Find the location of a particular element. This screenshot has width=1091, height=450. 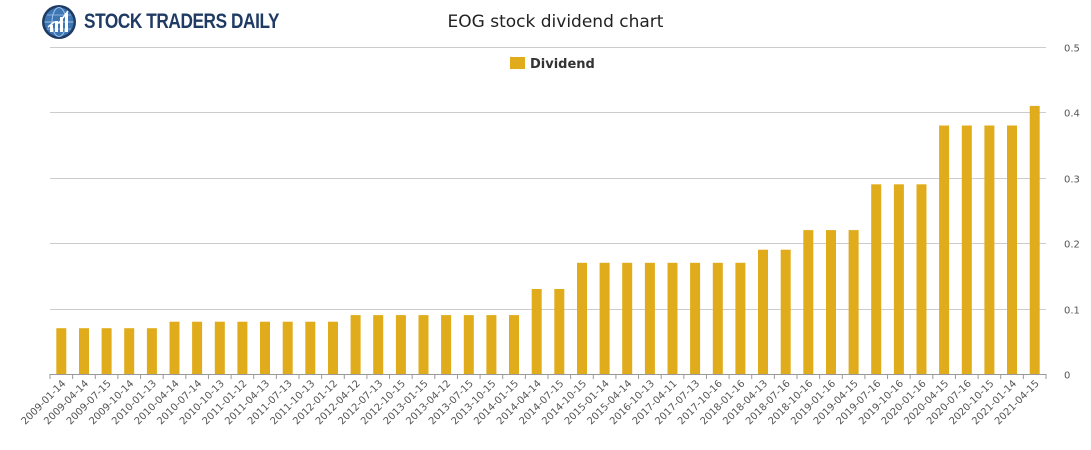

chart-title: EOG stock dividend chart is located at coordinates (555, 22).